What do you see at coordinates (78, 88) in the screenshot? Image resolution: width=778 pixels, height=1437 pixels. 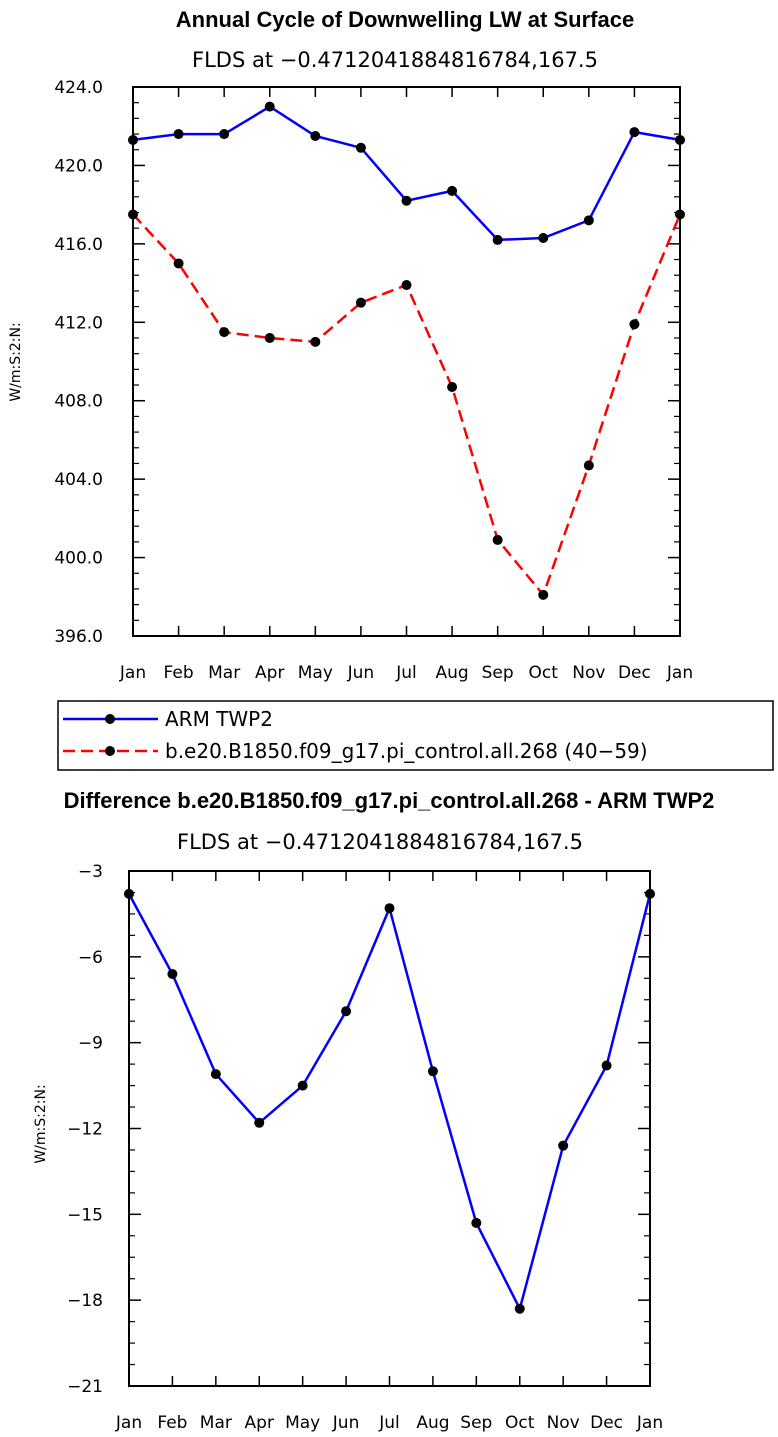 I see `y-tick-label: 424.0` at bounding box center [78, 88].